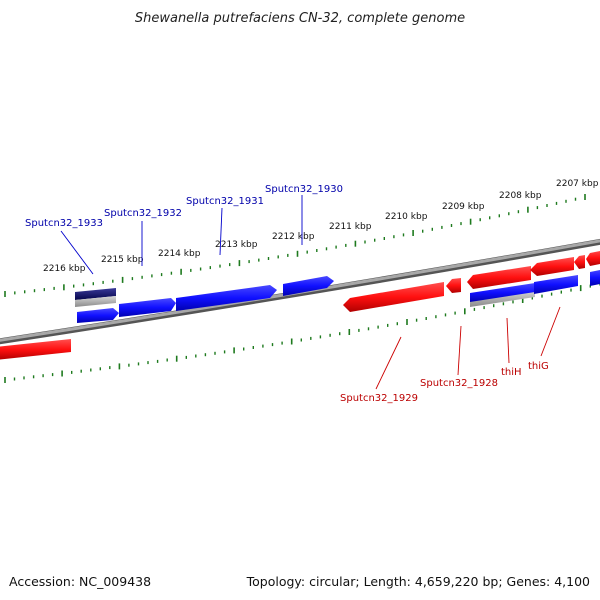 This screenshot has height=600, width=600. What do you see at coordinates (577, 184) in the screenshot?
I see `tick-label: 2207 kbp` at bounding box center [577, 184].